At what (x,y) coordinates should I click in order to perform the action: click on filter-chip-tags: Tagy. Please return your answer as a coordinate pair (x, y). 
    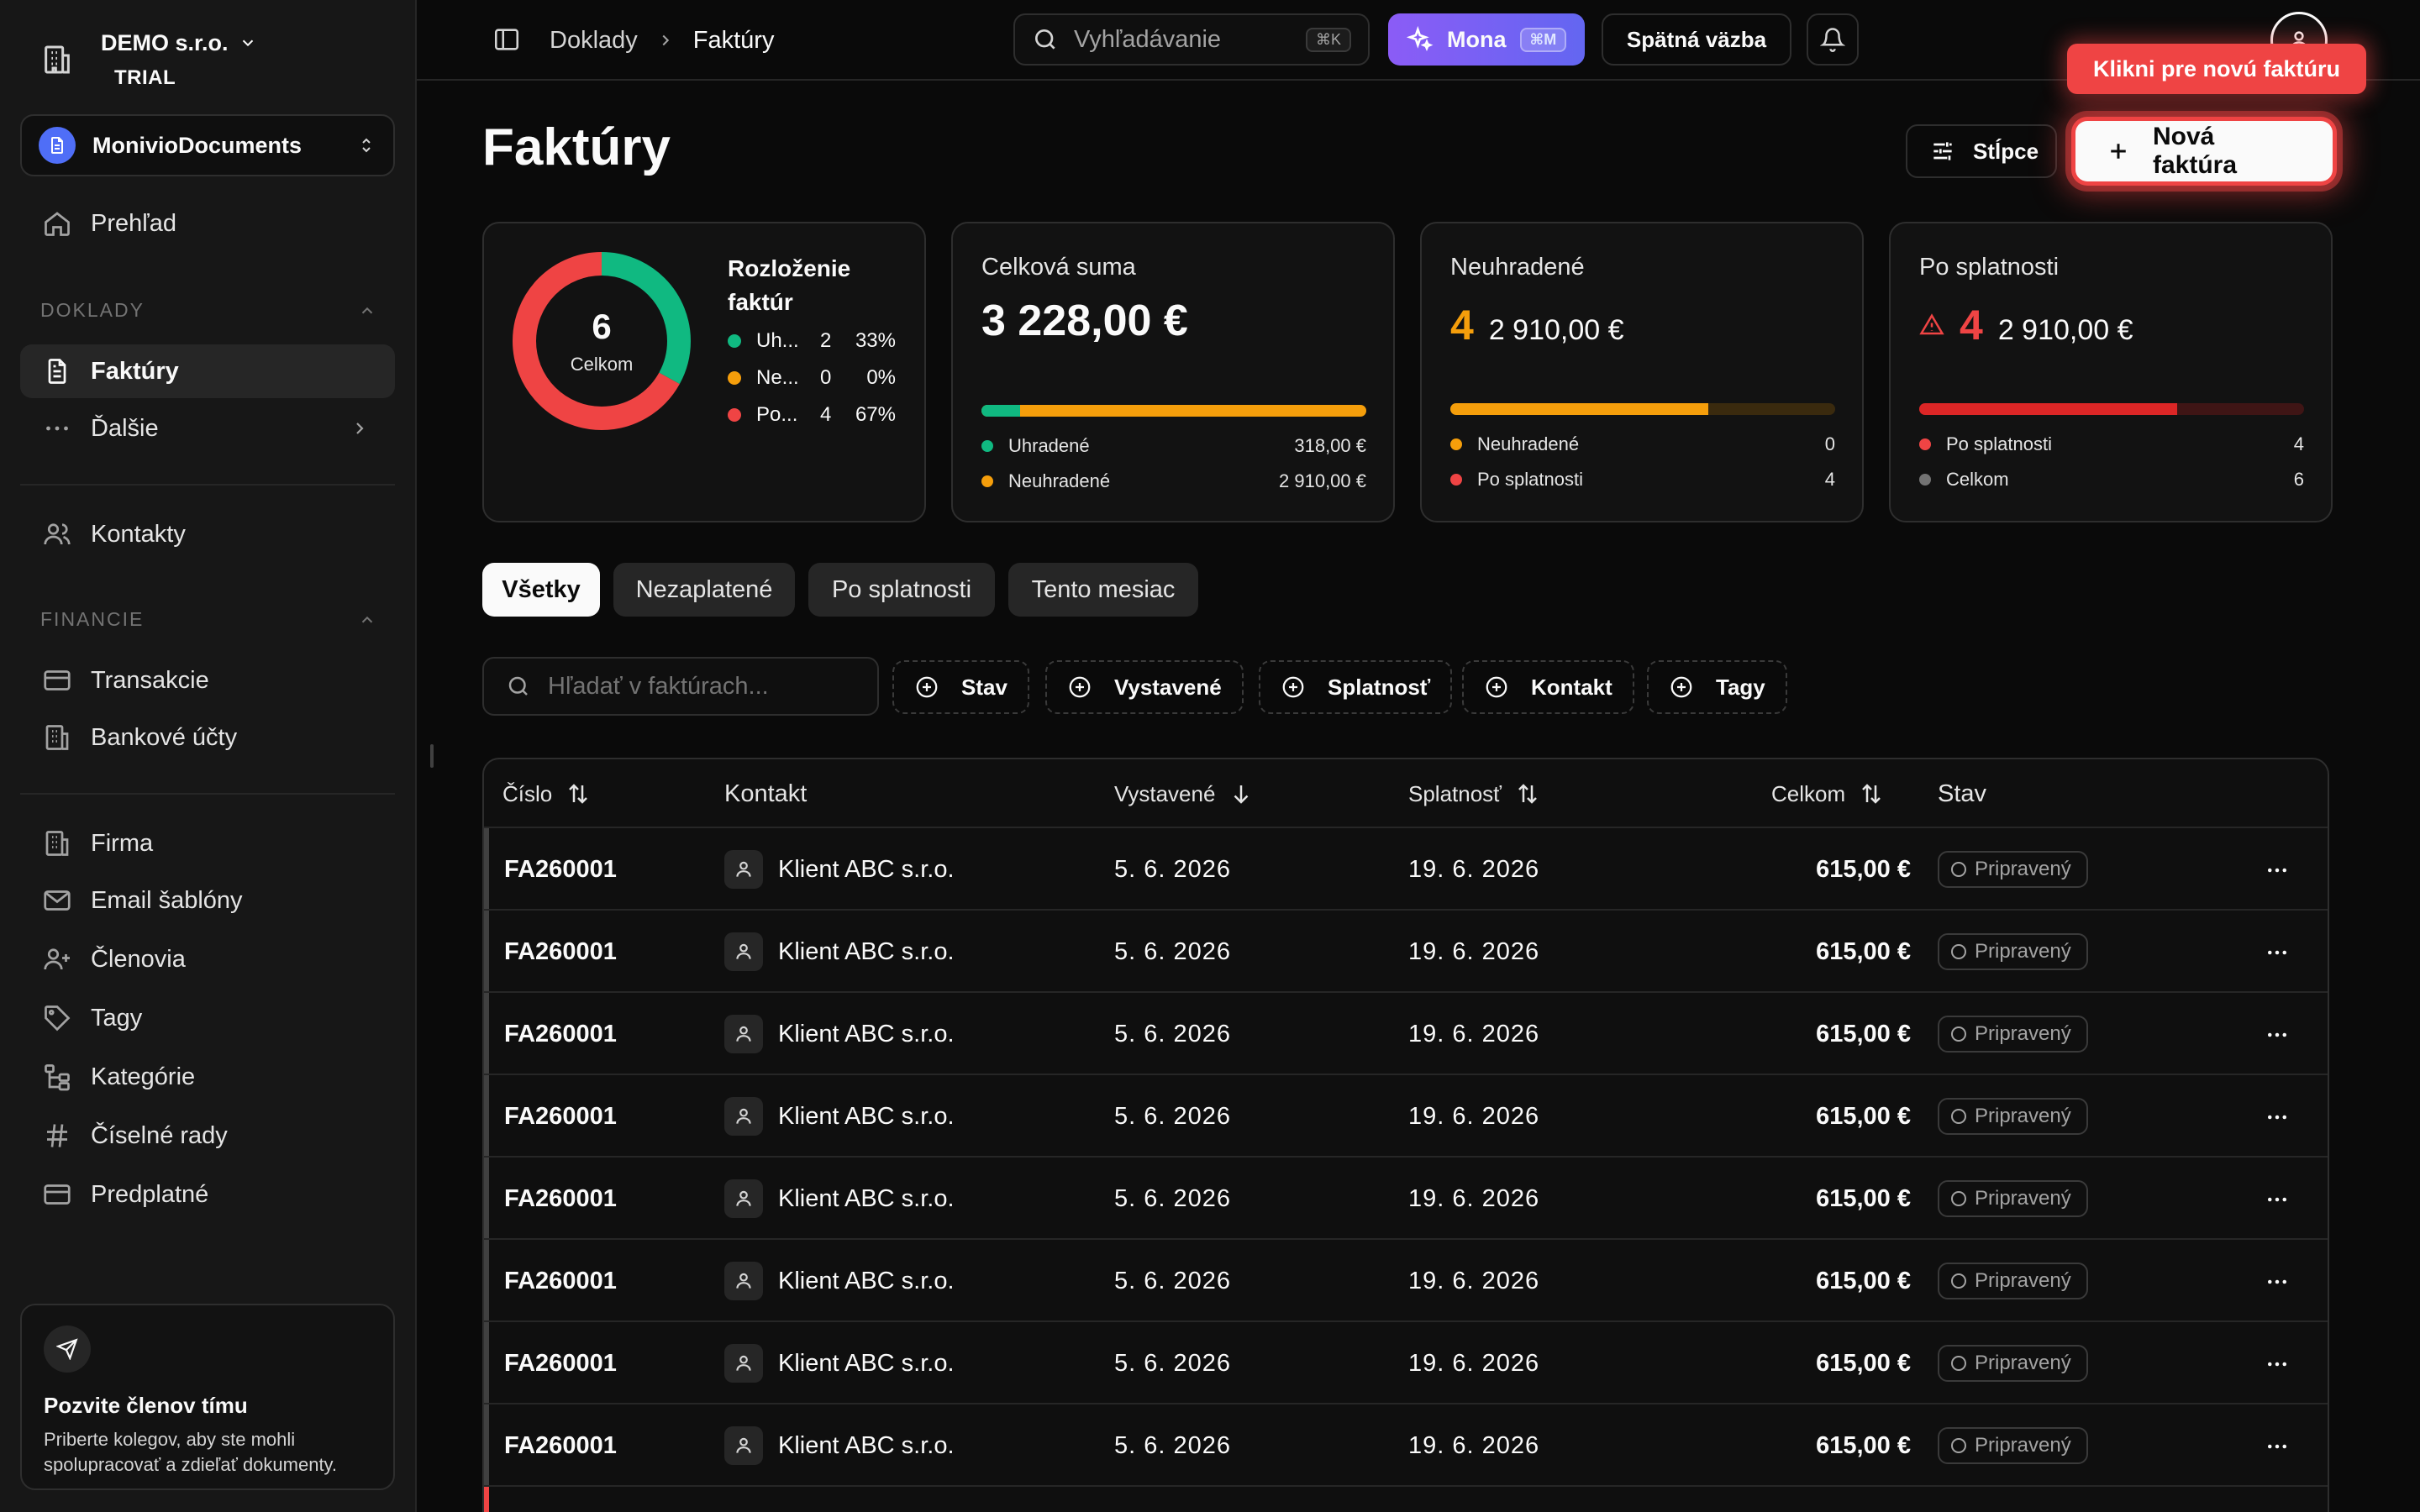
    Looking at the image, I should click on (1717, 687).